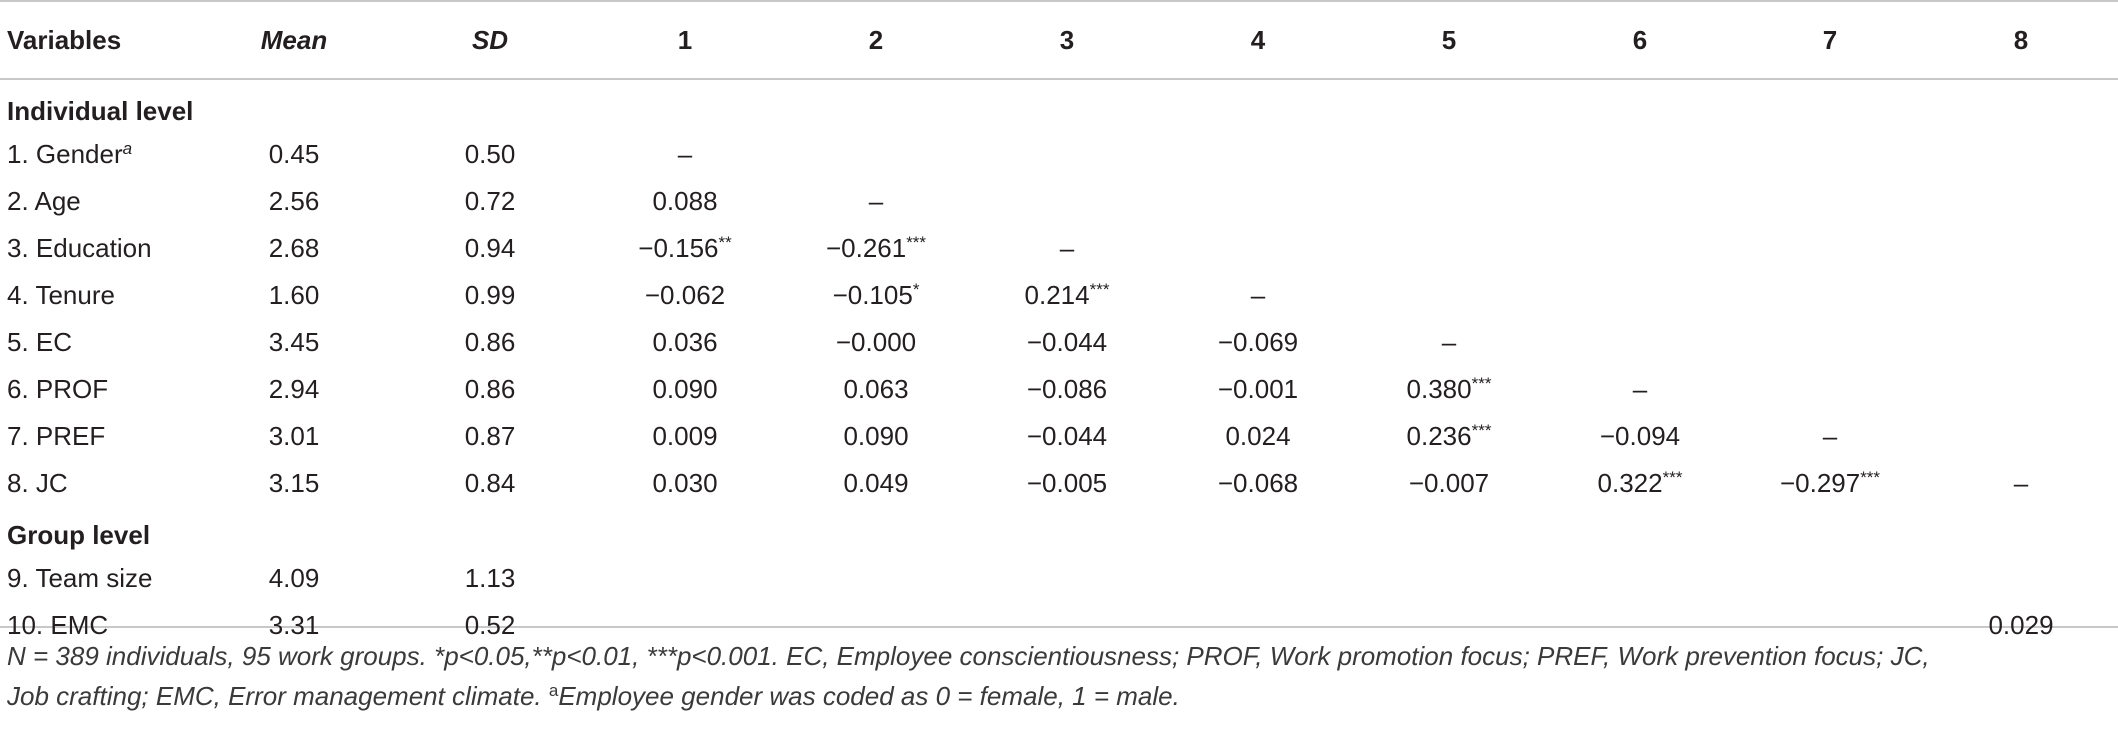 This screenshot has width=2118, height=754. Describe the element at coordinates (1067, 389) in the screenshot. I see `table-cell-c3: −0.086` at that location.